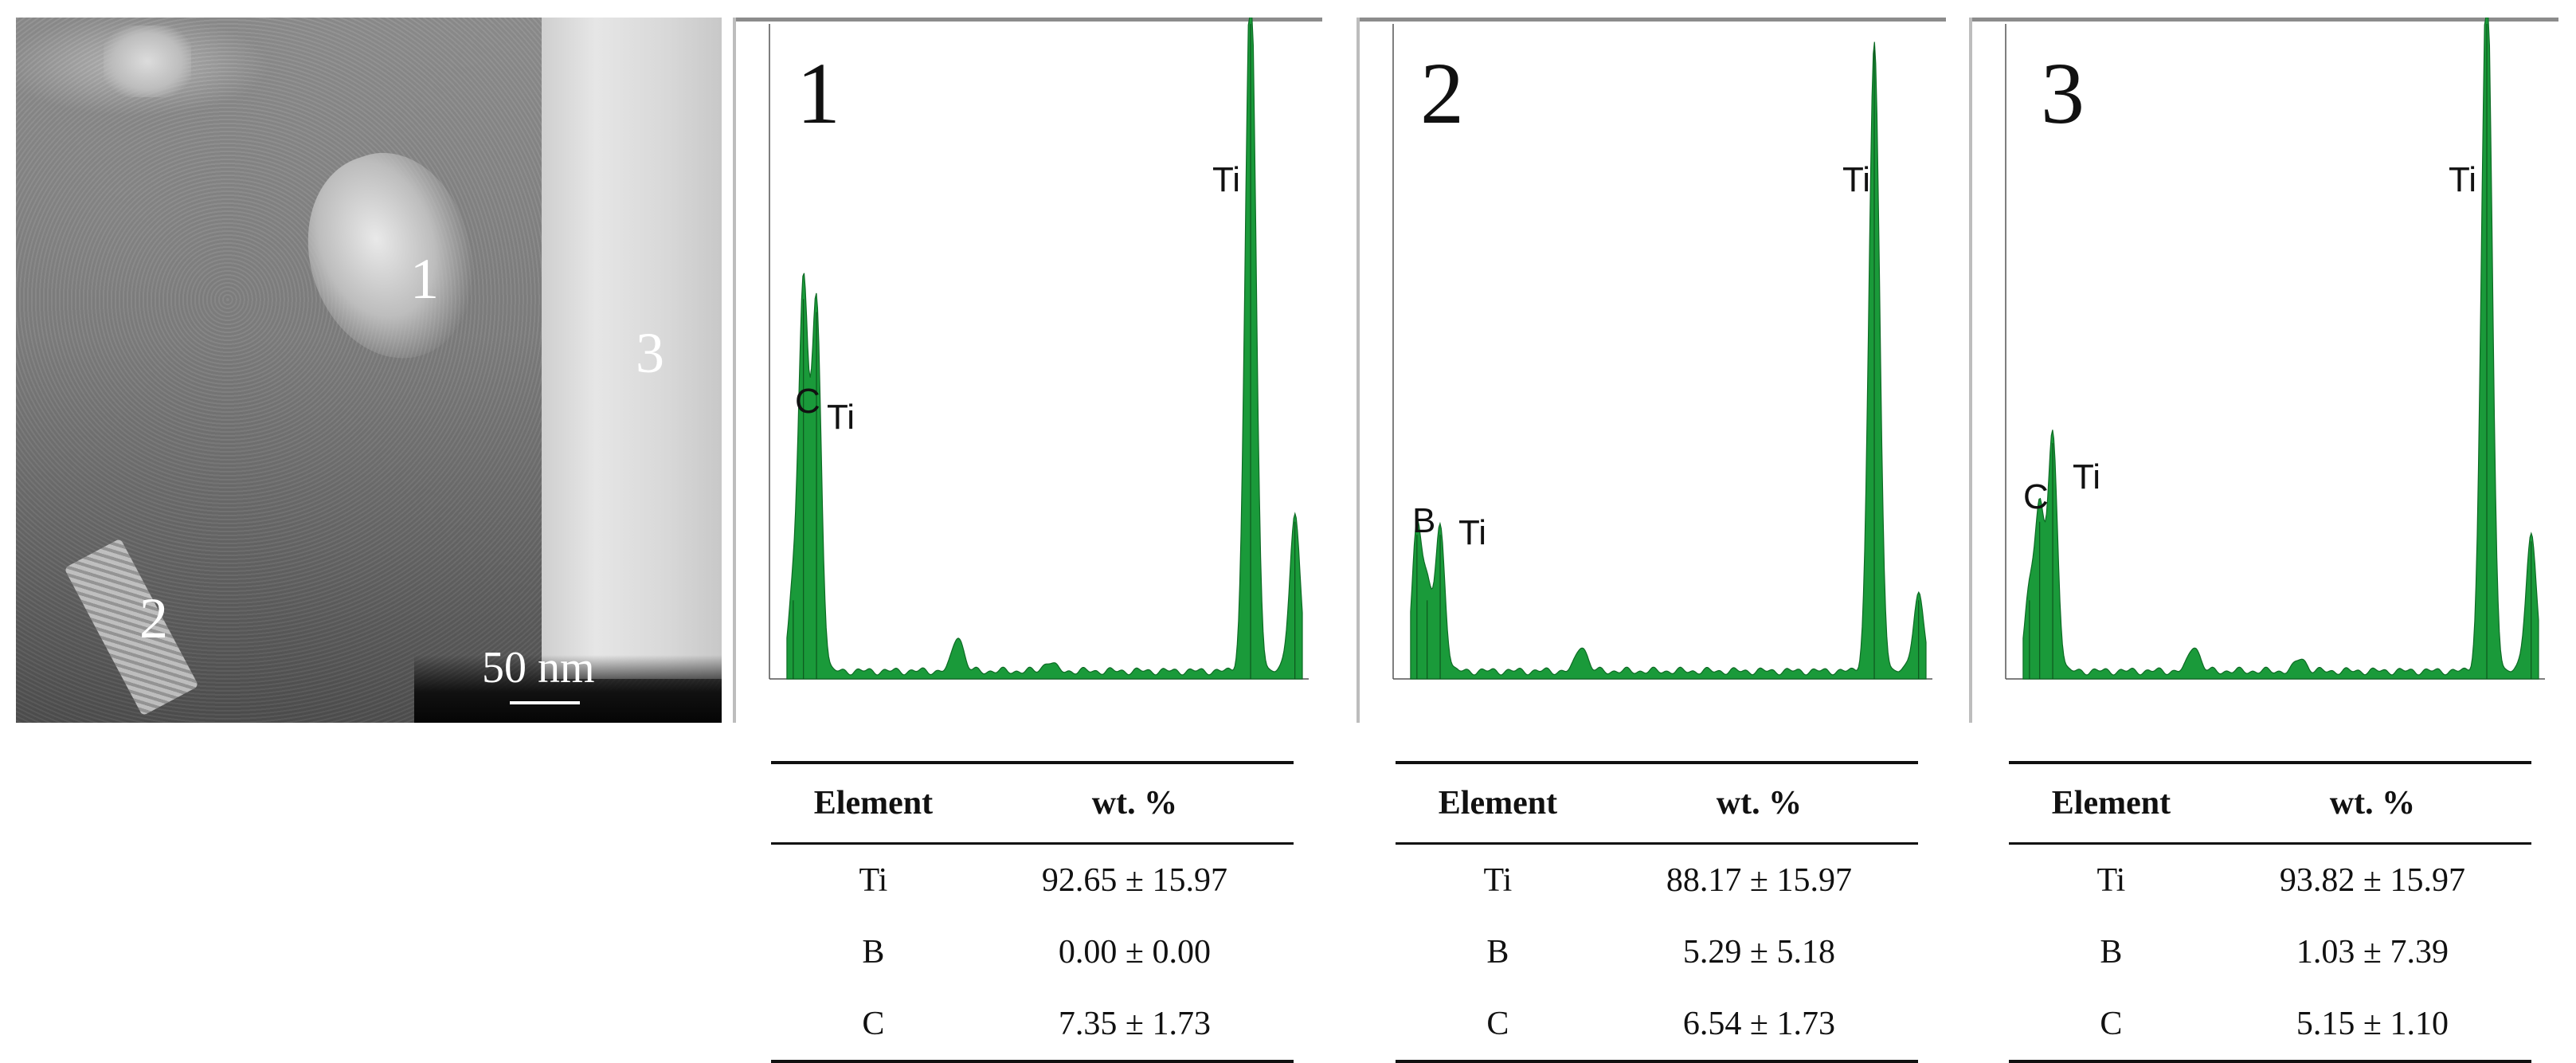 The height and width of the screenshot is (1063, 2576). What do you see at coordinates (1759, 880) in the screenshot?
I see `cell-value: 88.17 ± 15.97` at bounding box center [1759, 880].